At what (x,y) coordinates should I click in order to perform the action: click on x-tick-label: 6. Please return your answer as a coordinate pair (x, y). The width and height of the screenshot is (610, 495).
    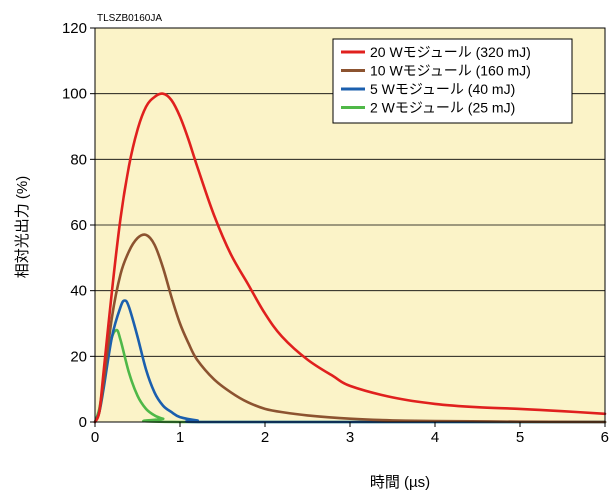
    Looking at the image, I should click on (605, 437).